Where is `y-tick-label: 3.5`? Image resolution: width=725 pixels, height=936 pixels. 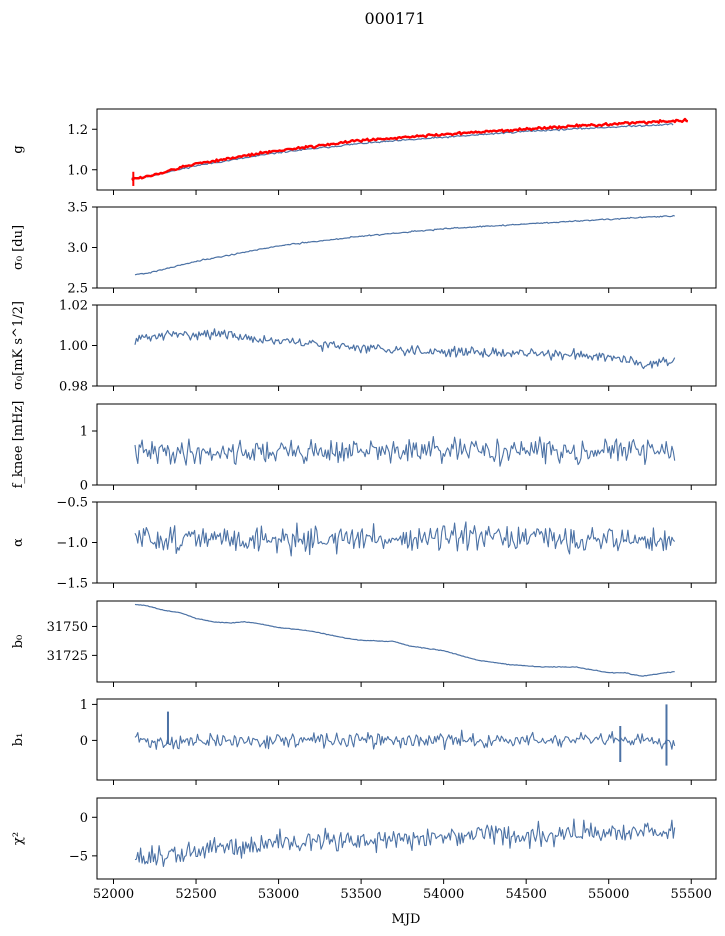 y-tick-label: 3.5 is located at coordinates (77, 208).